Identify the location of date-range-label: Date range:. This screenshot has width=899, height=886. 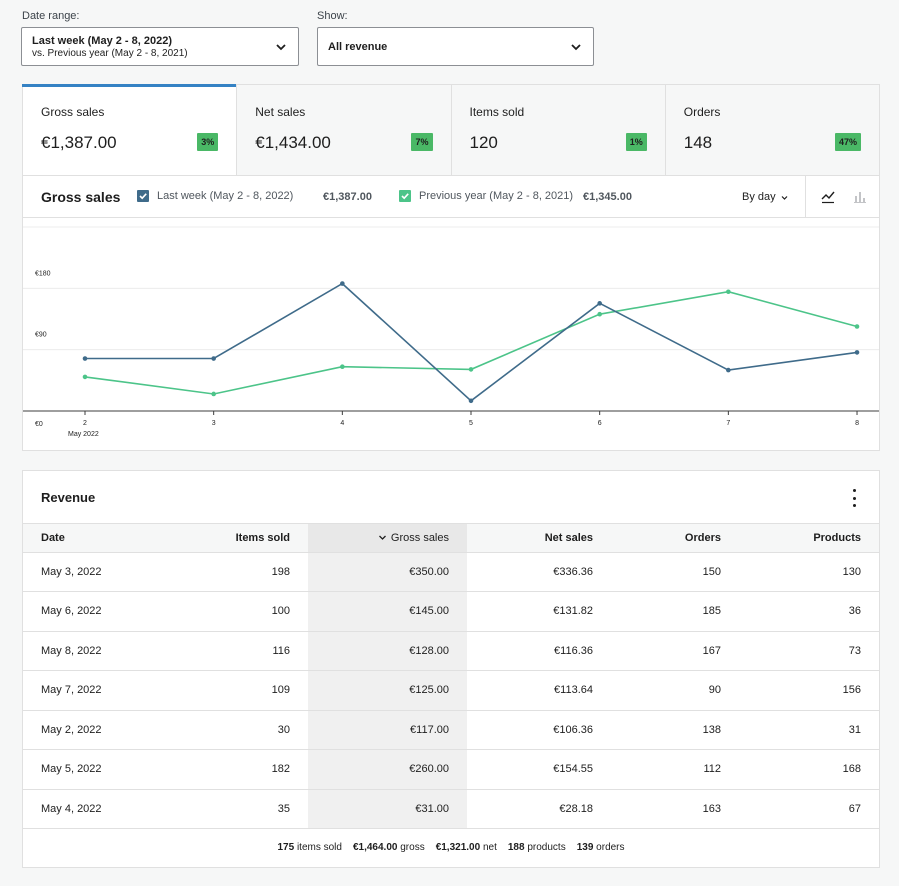
(51, 16).